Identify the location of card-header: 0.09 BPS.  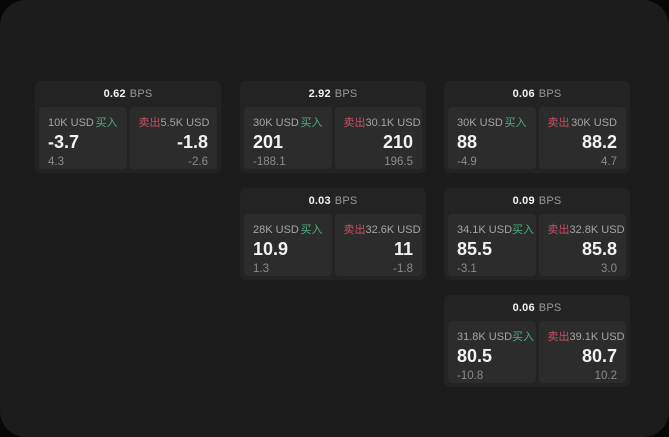
(537, 201).